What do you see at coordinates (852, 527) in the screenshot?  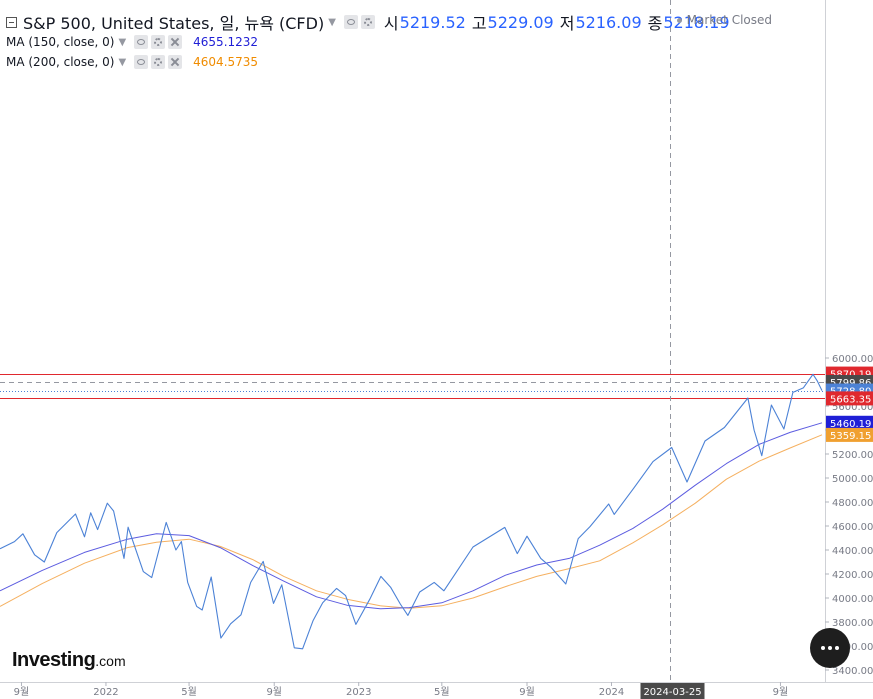 I see `y-tick-label: 4600.00` at bounding box center [852, 527].